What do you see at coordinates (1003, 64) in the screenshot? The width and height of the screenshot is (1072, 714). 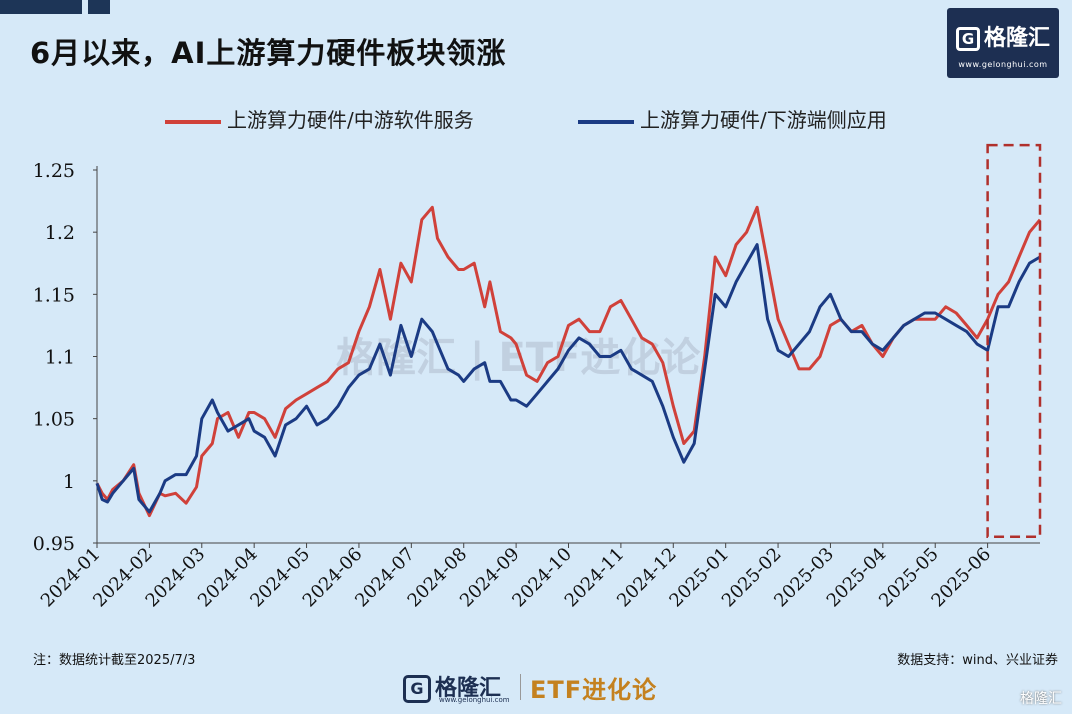 I see `brand-logo-url: www.gelonghui.com` at bounding box center [1003, 64].